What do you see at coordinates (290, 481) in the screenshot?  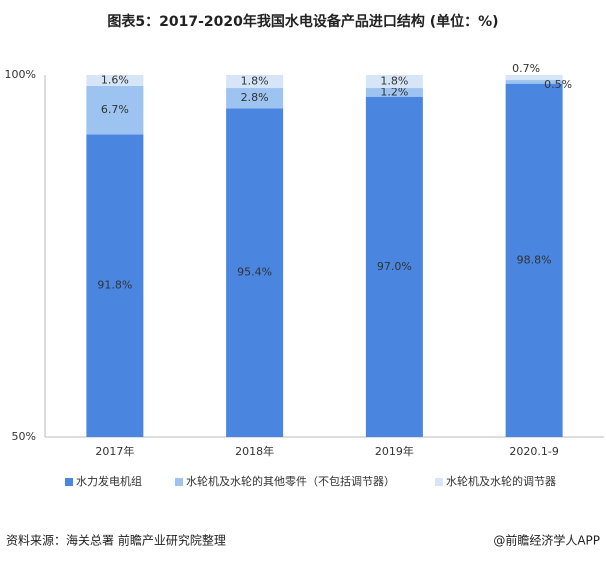 I see `legend-label: 水轮机及水轮的其他零件（不包括调节器）` at bounding box center [290, 481].